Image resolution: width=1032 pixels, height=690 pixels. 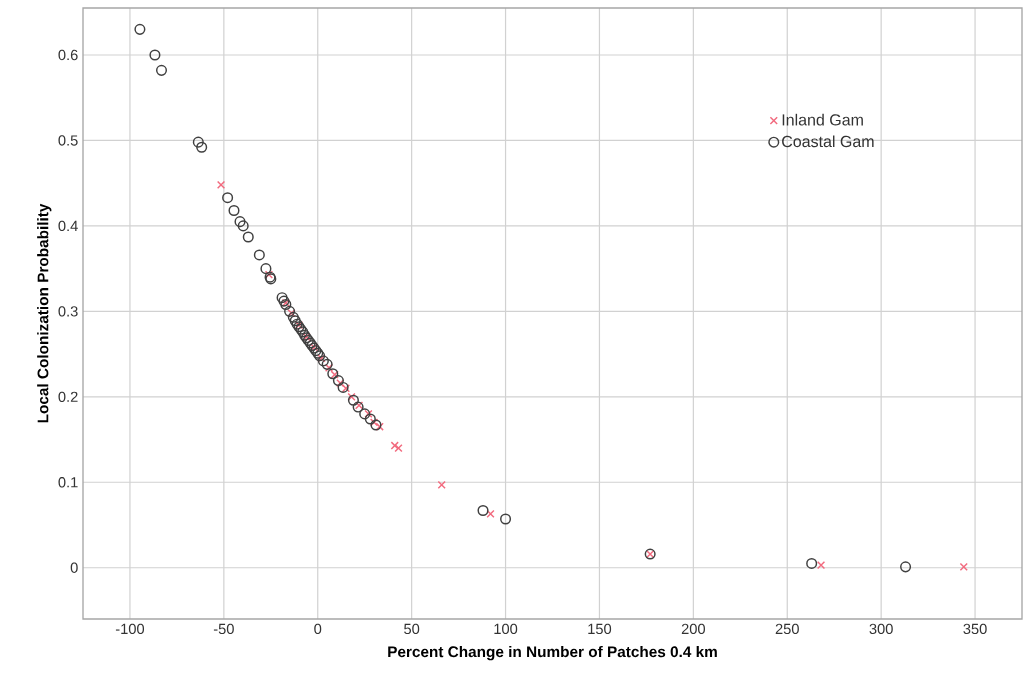 I want to click on x-tick-label: 50, so click(x=412, y=629).